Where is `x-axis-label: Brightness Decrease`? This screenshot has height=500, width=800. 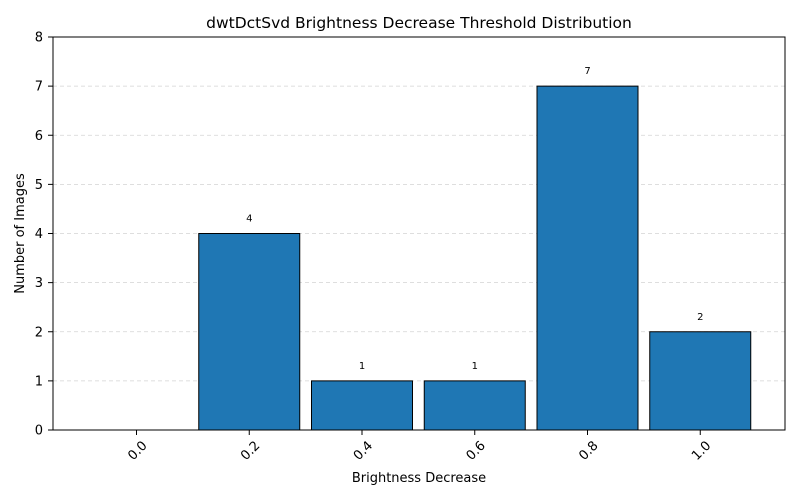 x-axis-label: Brightness Decrease is located at coordinates (419, 478).